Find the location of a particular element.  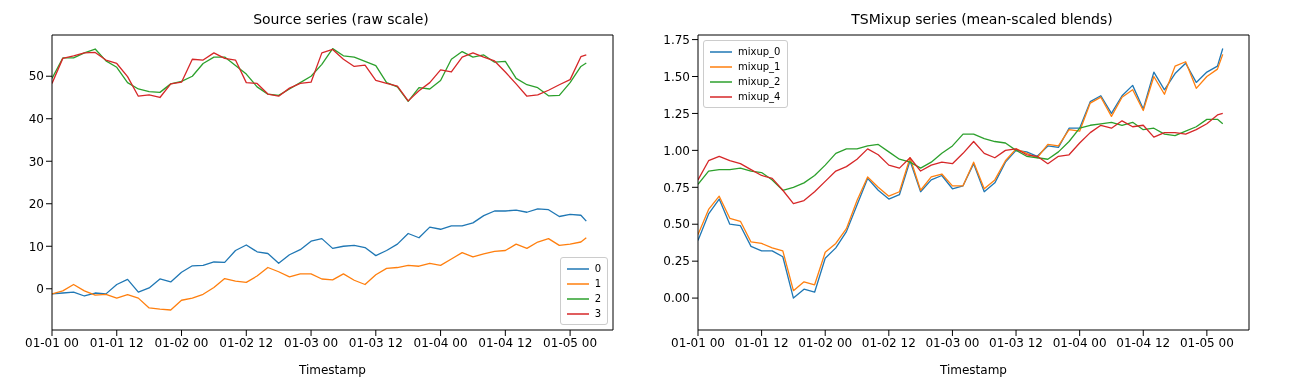

y-tick-label: 0.75 is located at coordinates (676, 187).